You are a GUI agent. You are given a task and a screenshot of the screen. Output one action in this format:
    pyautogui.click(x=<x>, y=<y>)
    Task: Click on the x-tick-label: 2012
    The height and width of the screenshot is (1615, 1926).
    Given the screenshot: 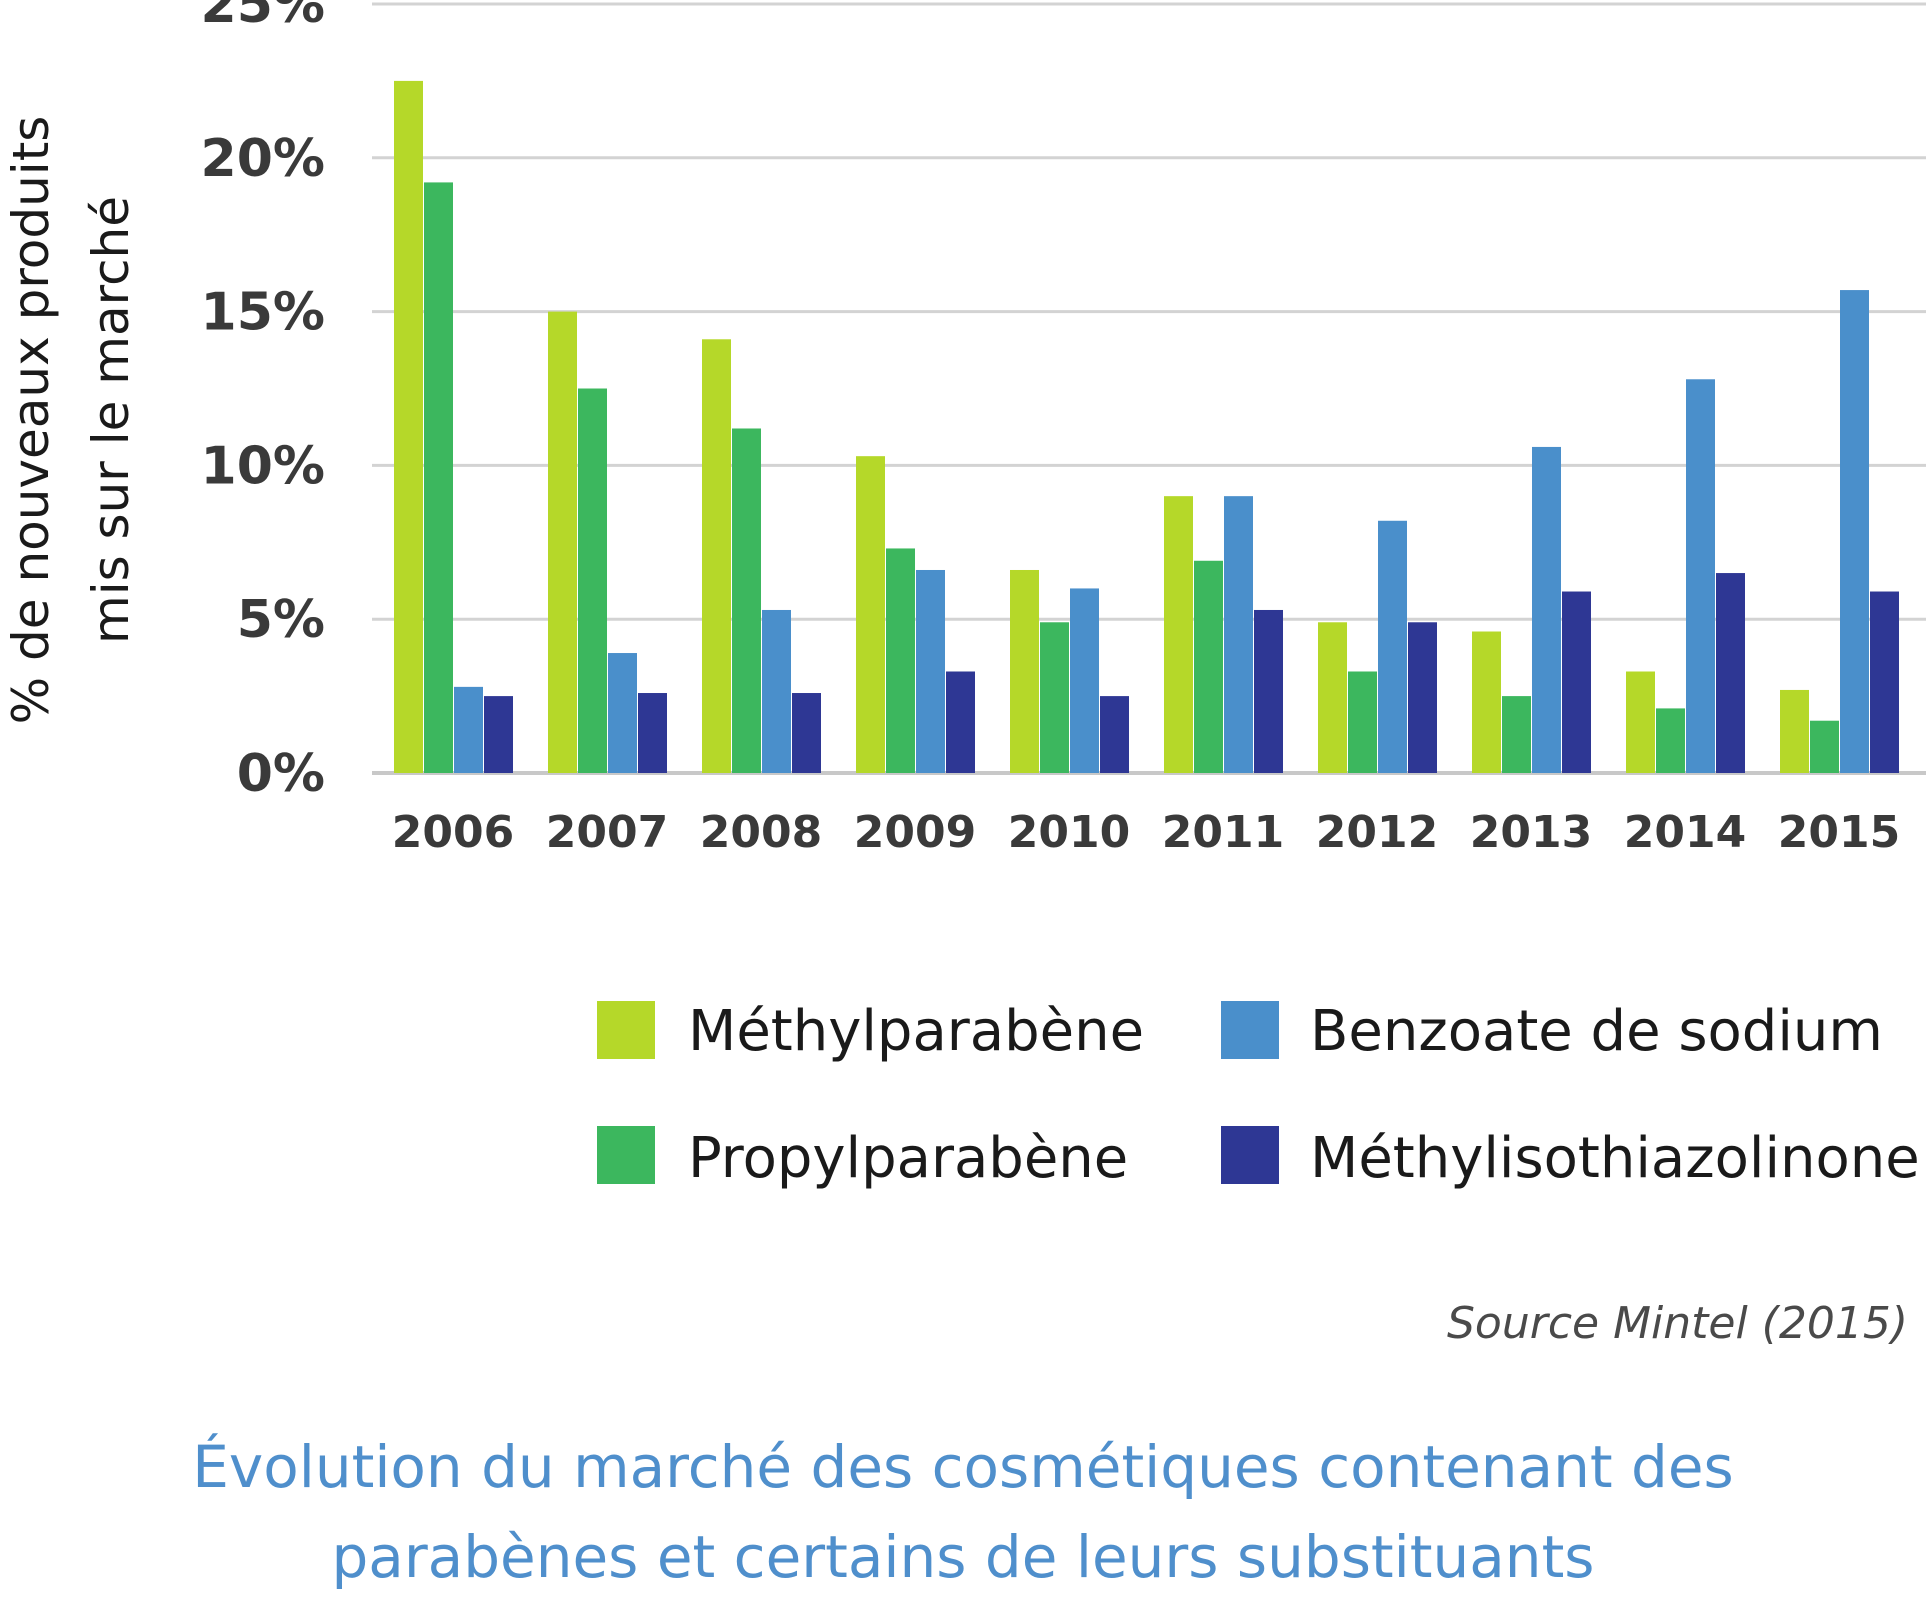 What is the action you would take?
    pyautogui.click(x=1377, y=832)
    